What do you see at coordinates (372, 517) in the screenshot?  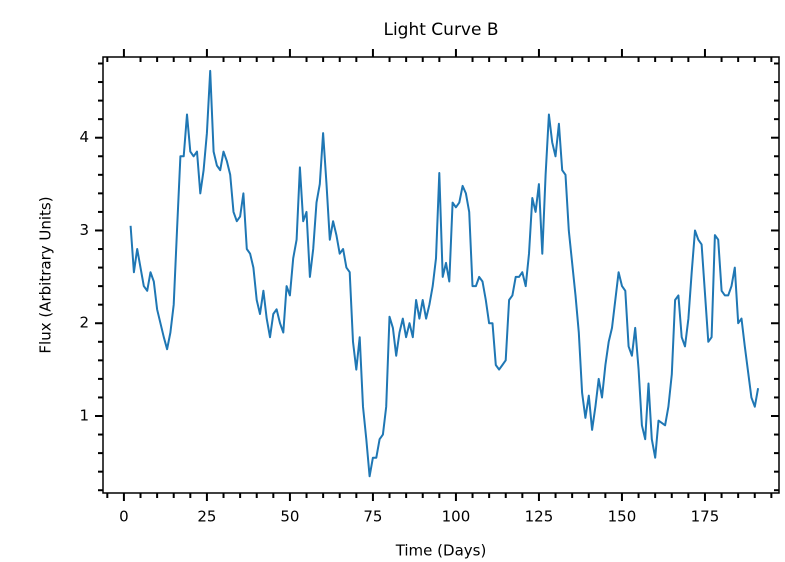 I see `x-tick-label: 75` at bounding box center [372, 517].